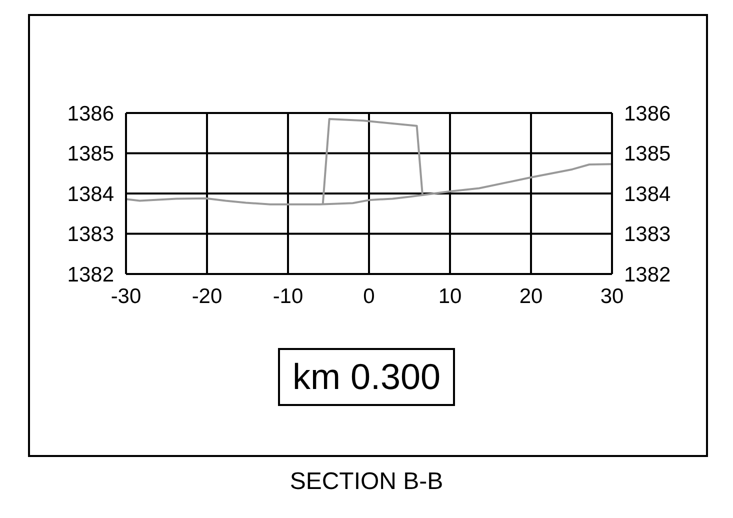  What do you see at coordinates (90, 194) in the screenshot?
I see `y-tick-label: 1384` at bounding box center [90, 194].